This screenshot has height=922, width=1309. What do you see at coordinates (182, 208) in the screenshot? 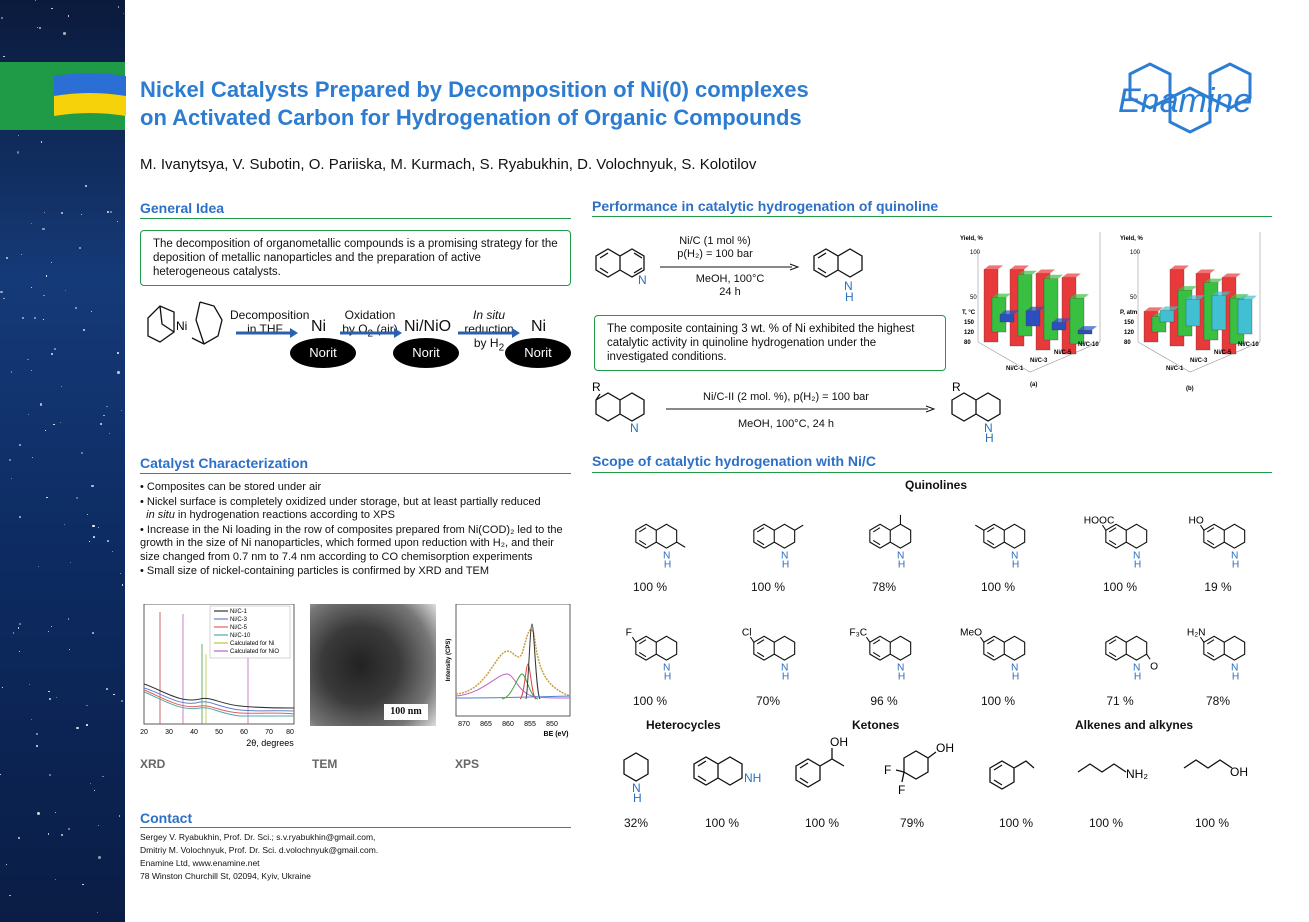
I see `general-idea-heading: General Idea` at bounding box center [182, 208].